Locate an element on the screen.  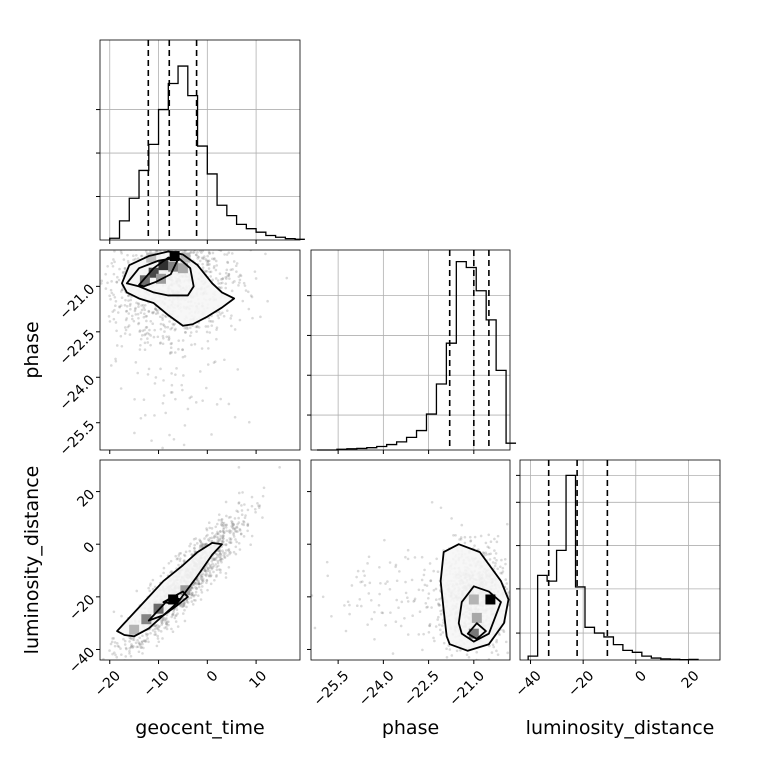
scatter-panel-phase-luminosity_distance is located at coordinates (409, 561).